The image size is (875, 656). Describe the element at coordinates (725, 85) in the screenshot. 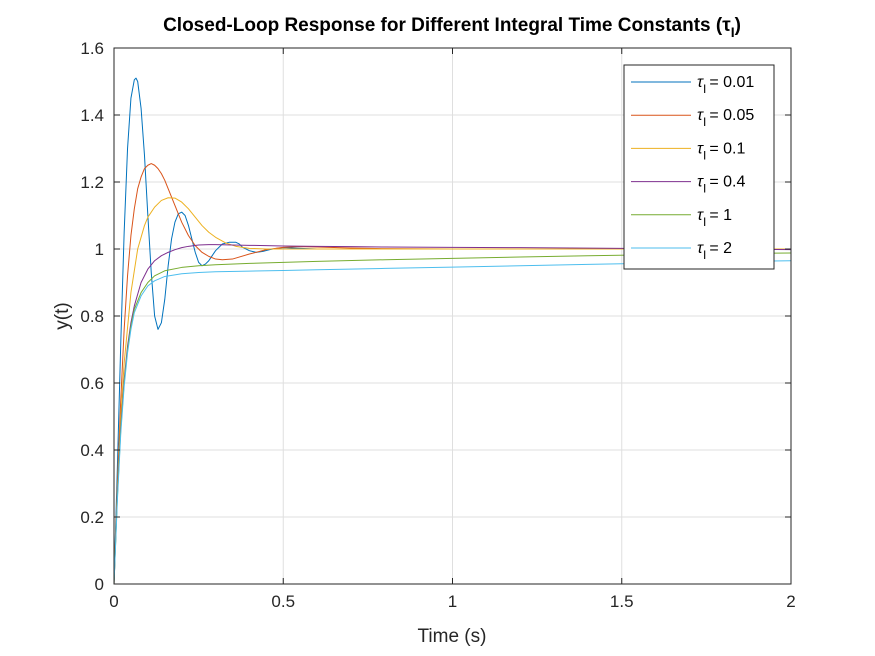

I see `legend-label-0: τI = 0.01` at that location.